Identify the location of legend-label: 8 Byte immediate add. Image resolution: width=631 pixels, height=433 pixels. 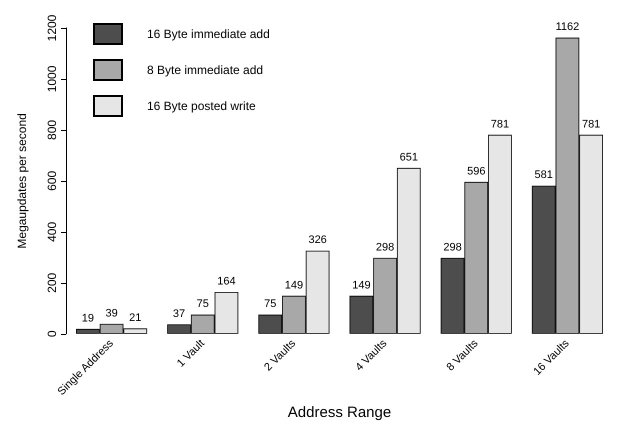
(205, 70).